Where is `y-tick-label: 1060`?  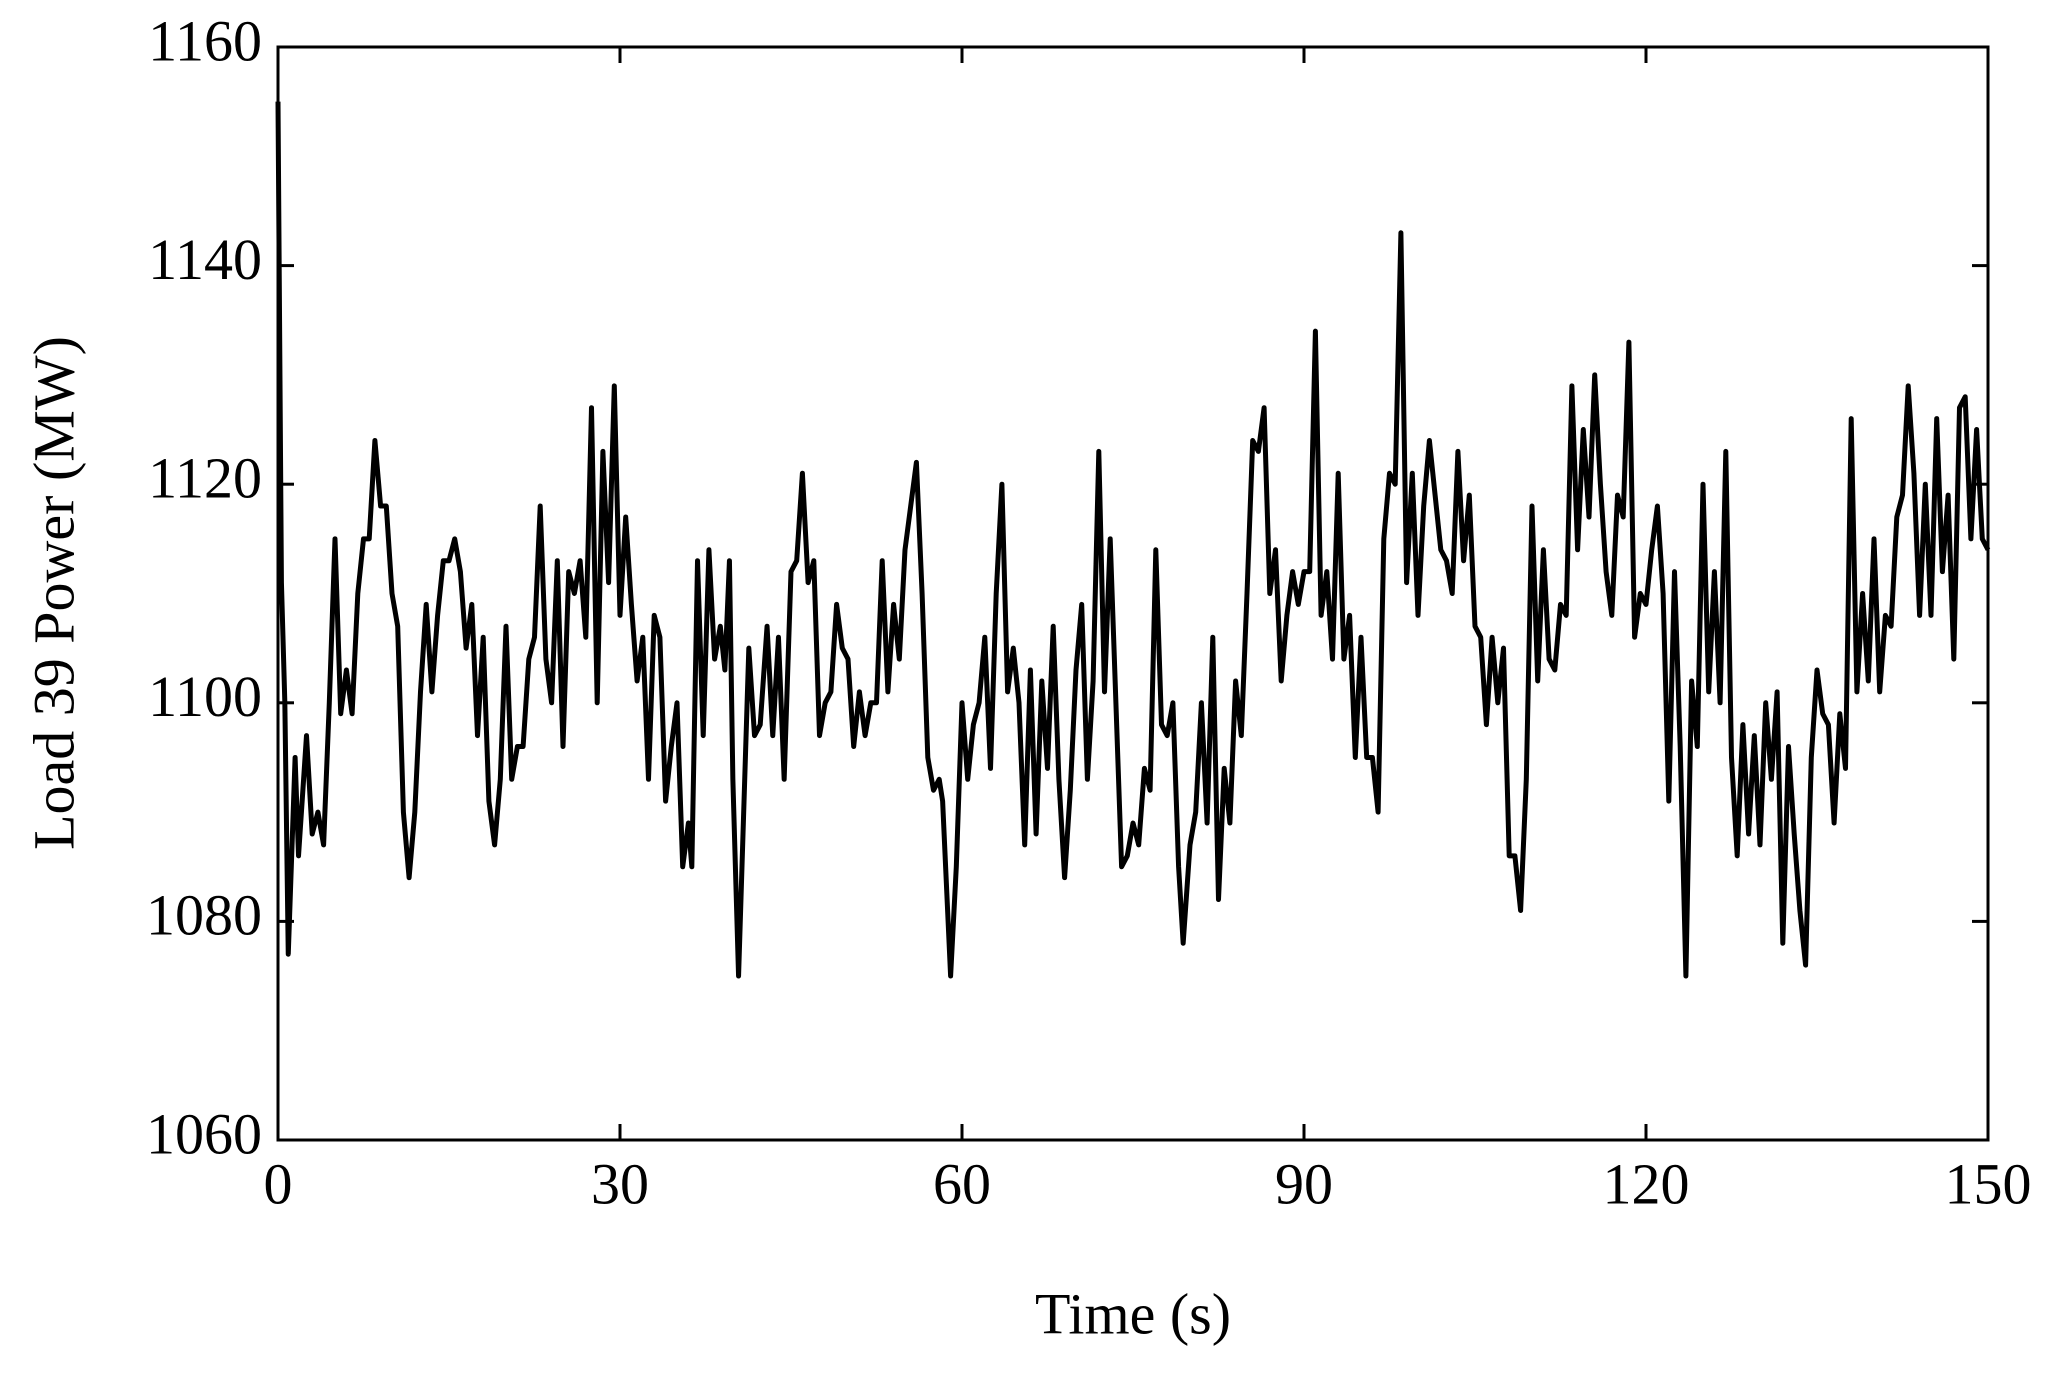
y-tick-label: 1060 is located at coordinates (204, 1133).